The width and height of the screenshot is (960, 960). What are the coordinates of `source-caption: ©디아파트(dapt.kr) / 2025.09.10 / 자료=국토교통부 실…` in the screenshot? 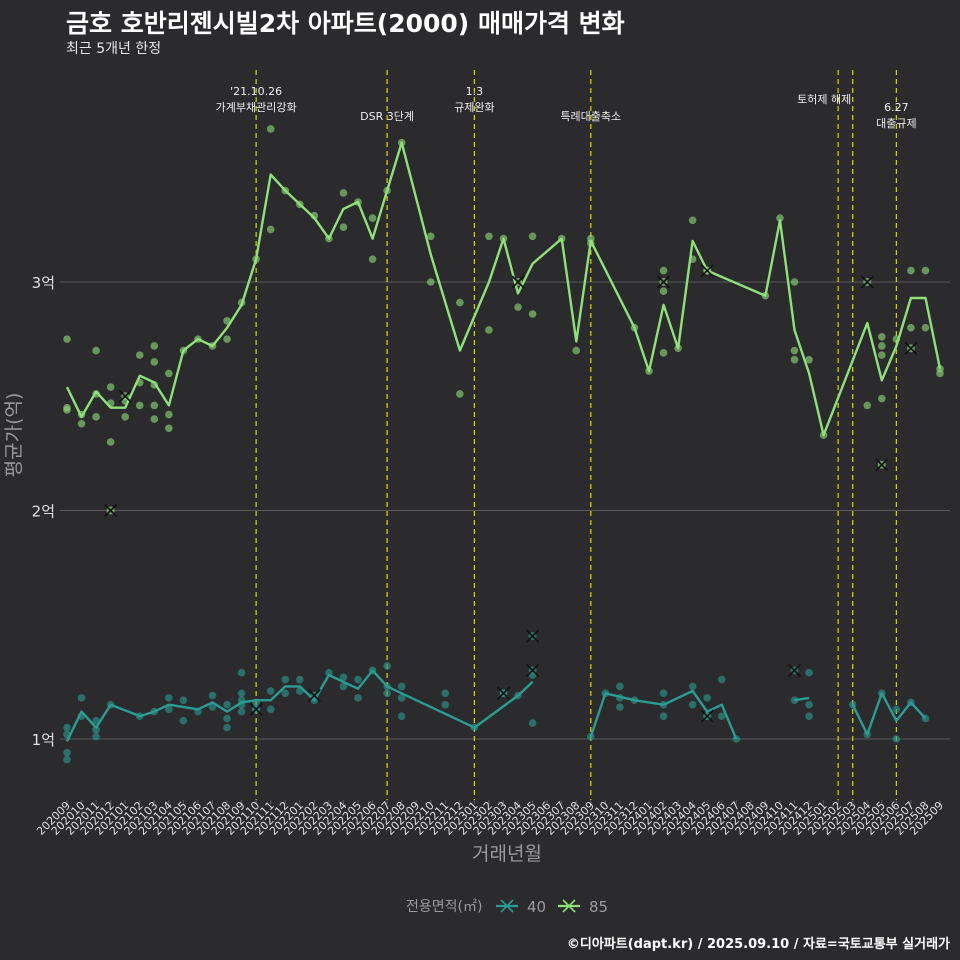 It's located at (758, 944).